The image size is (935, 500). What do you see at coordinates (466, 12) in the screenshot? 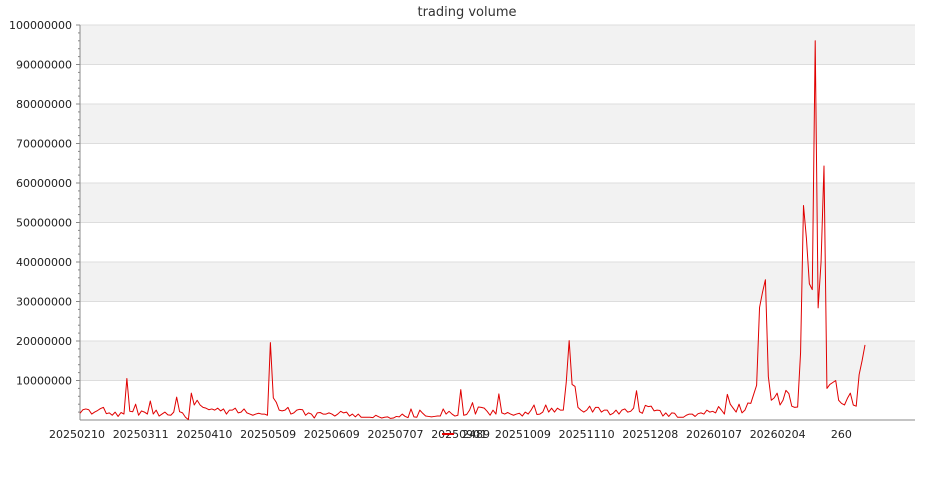
I see `chart-title: trading volume` at bounding box center [466, 12].